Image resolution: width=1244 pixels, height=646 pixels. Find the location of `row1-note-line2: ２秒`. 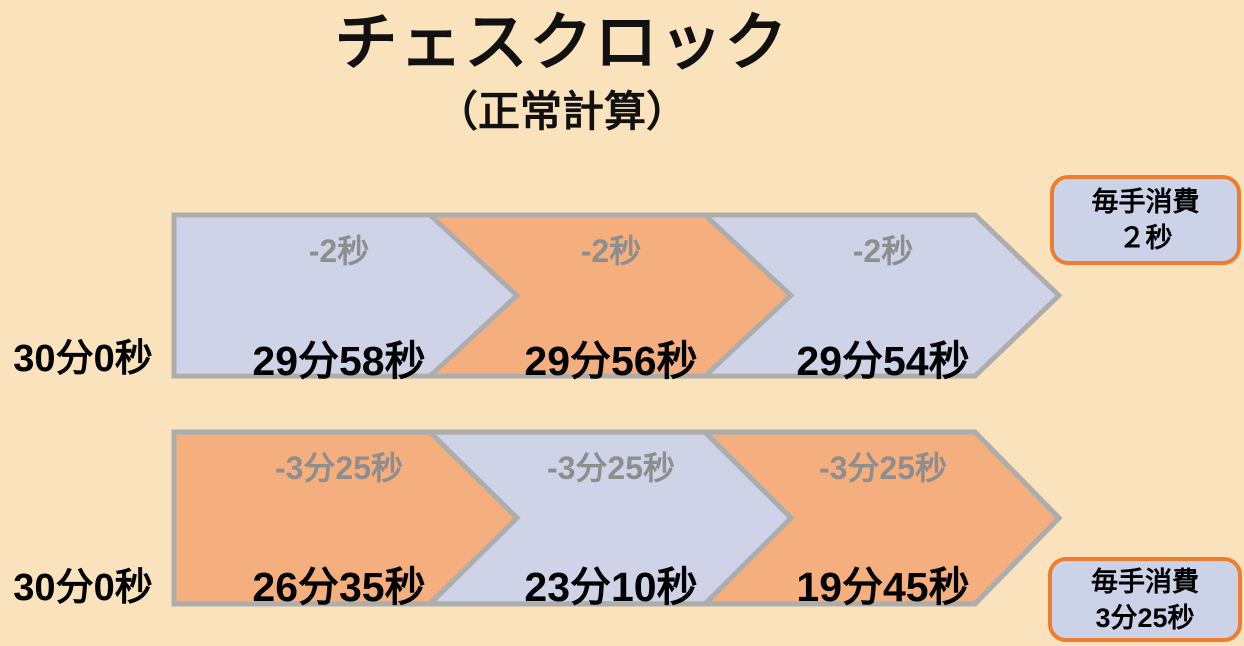

row1-note-line2: ２秒 is located at coordinates (1145, 238).